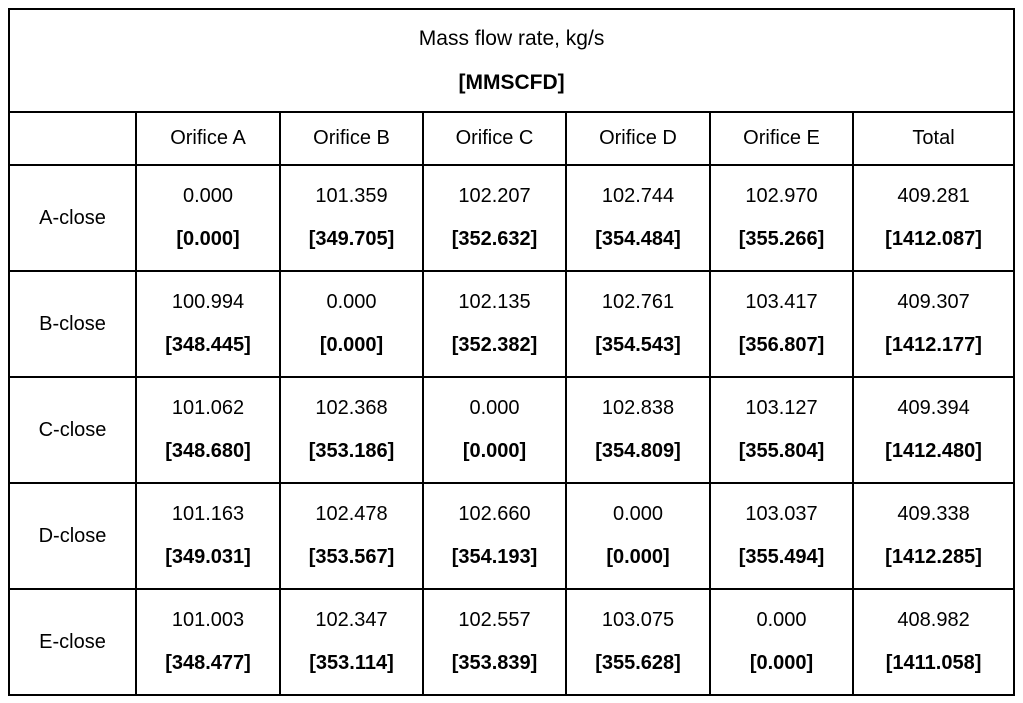 The height and width of the screenshot is (703, 1023). Describe the element at coordinates (351, 514) in the screenshot. I see `cell-value-kgs: 102.478` at that location.